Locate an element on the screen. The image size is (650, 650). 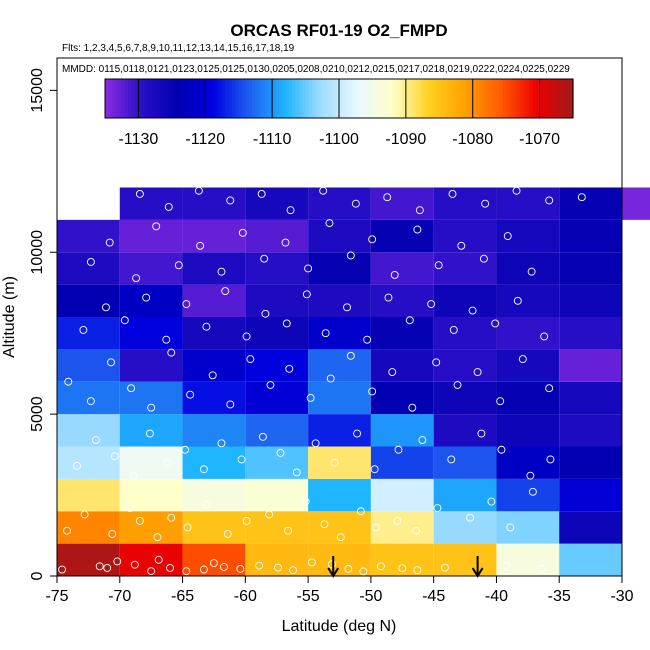
y-tick-label: 10000 is located at coordinates (37, 252).